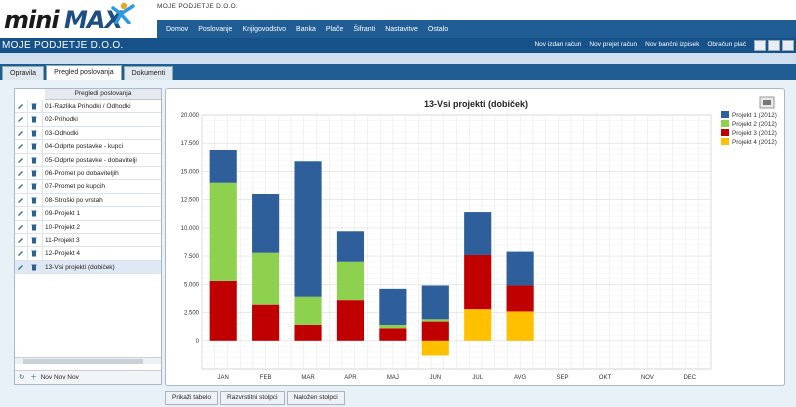 The height and width of the screenshot is (407, 796). What do you see at coordinates (59, 377) in the screenshot?
I see `new-report-link: Nov Nov Nov` at bounding box center [59, 377].